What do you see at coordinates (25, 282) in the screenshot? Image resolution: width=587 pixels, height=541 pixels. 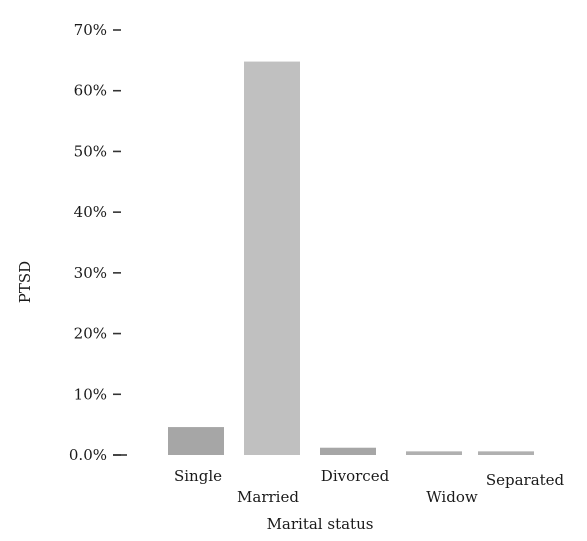 I see `y-axis-title: PTSD` at bounding box center [25, 282].